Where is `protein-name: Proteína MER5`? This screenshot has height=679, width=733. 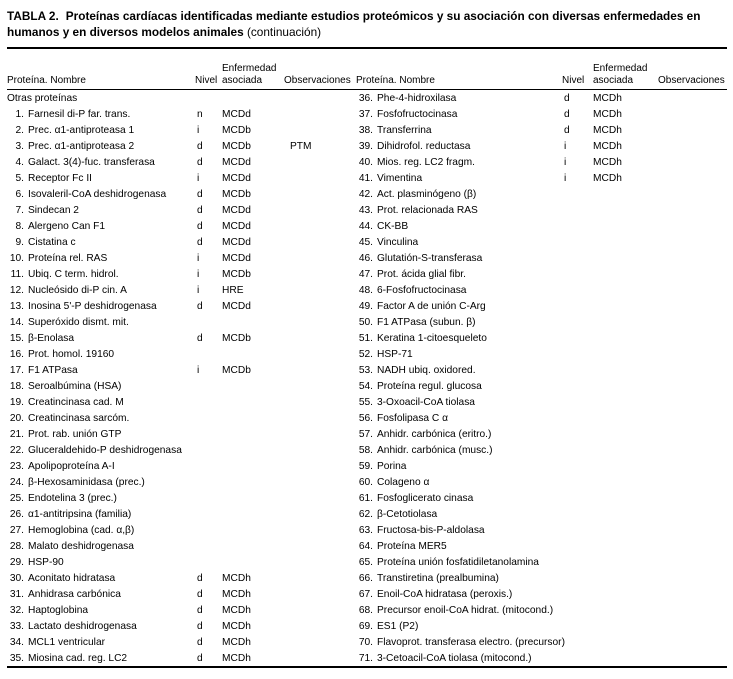 protein-name: Proteína MER5 is located at coordinates (412, 546).